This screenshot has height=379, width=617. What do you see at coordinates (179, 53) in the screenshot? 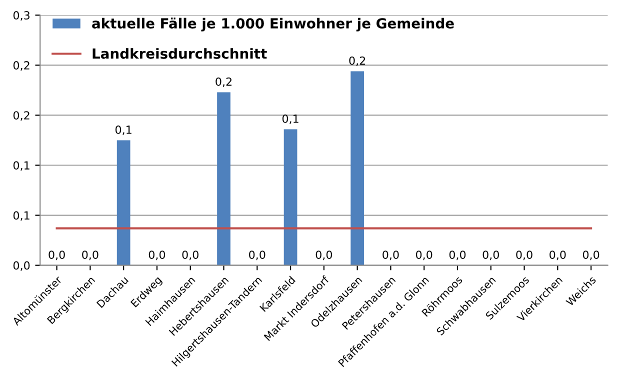
I see `legend-label: Landkreisdurchschnitt` at bounding box center [179, 53].